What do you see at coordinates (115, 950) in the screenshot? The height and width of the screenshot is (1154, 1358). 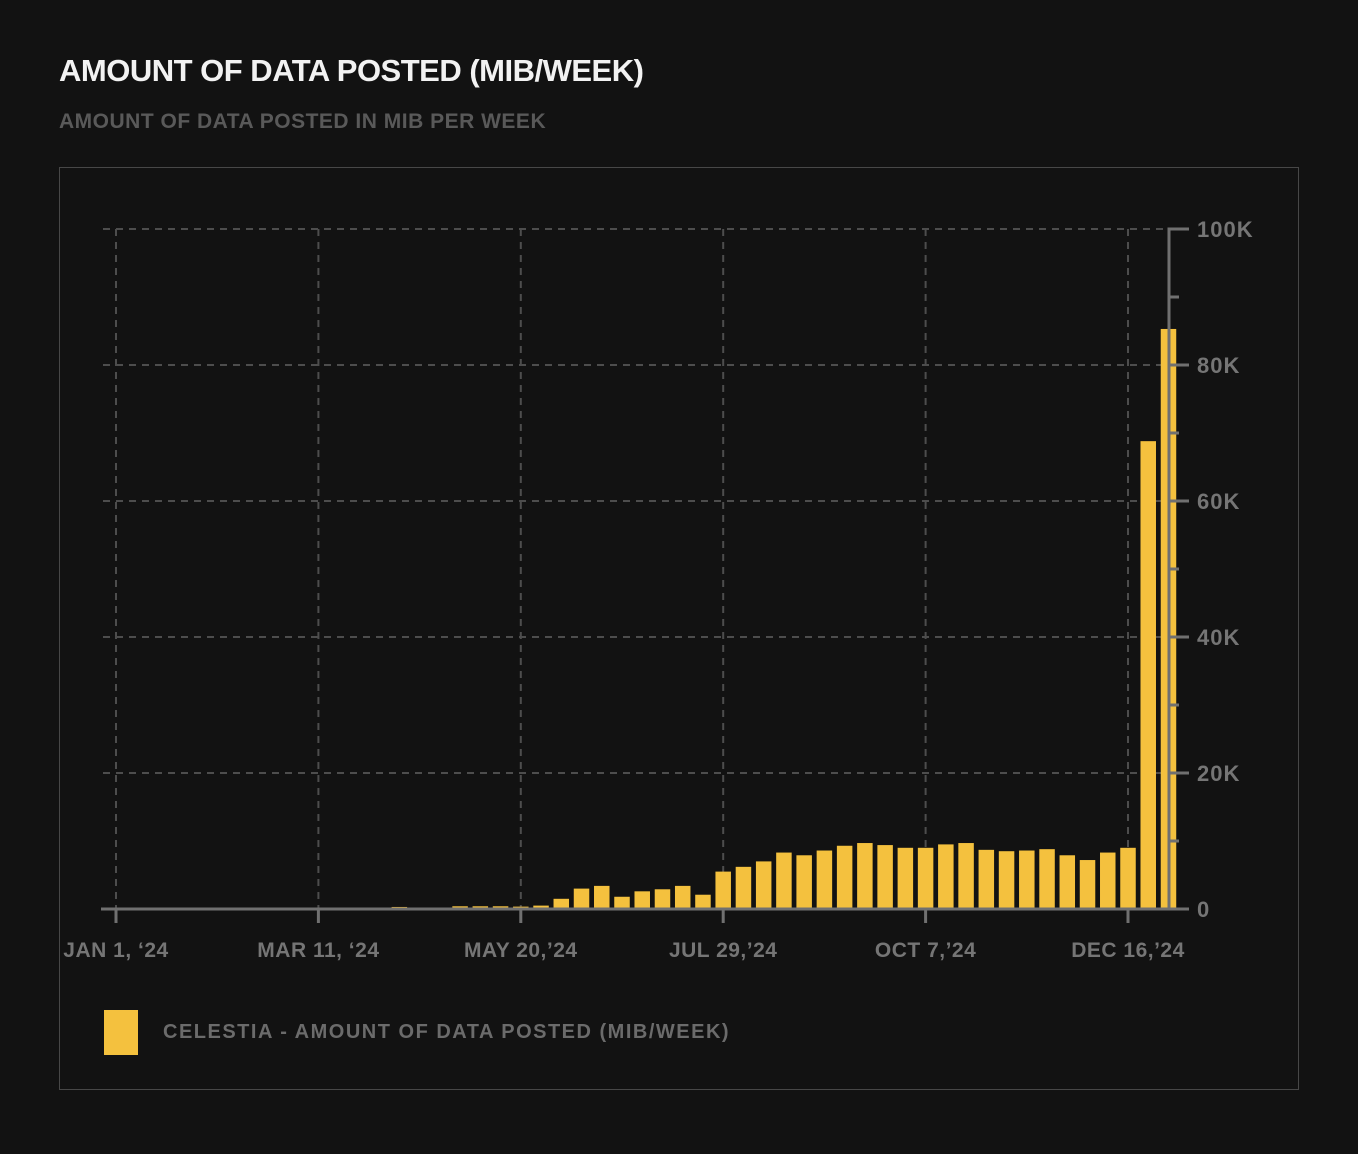 I see `x-tick-label: JAN 1, ‘24` at bounding box center [115, 950].